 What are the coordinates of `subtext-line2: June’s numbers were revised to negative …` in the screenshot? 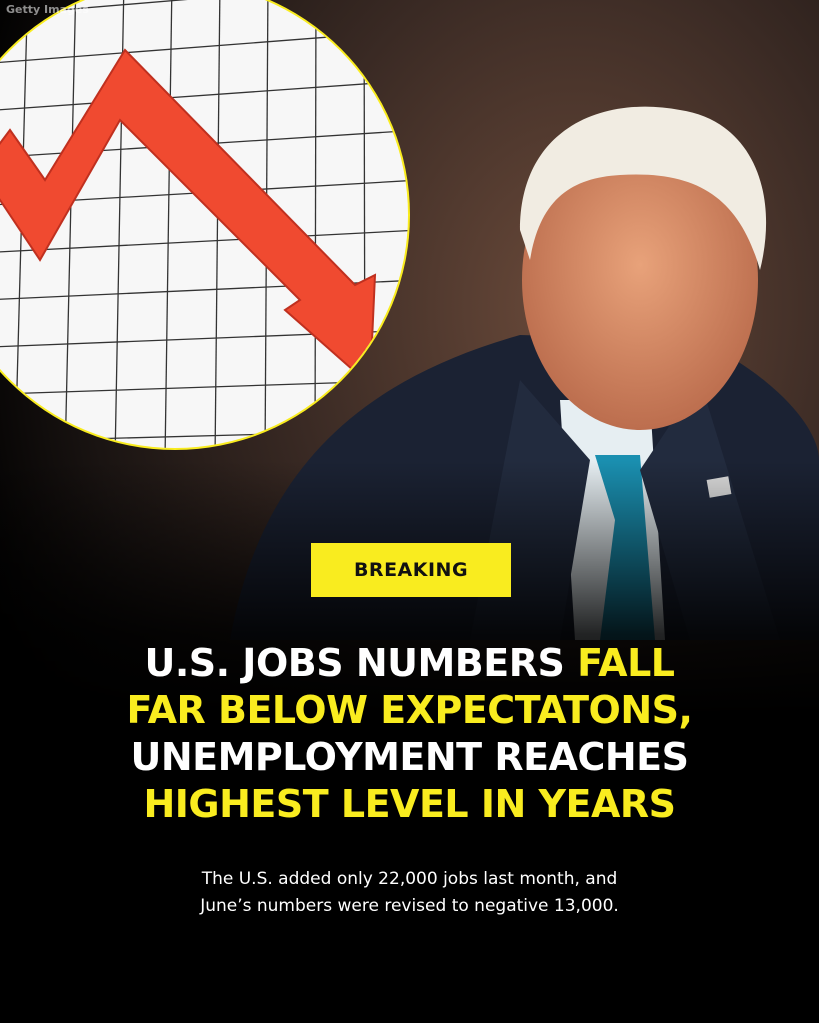 It's located at (409, 906).